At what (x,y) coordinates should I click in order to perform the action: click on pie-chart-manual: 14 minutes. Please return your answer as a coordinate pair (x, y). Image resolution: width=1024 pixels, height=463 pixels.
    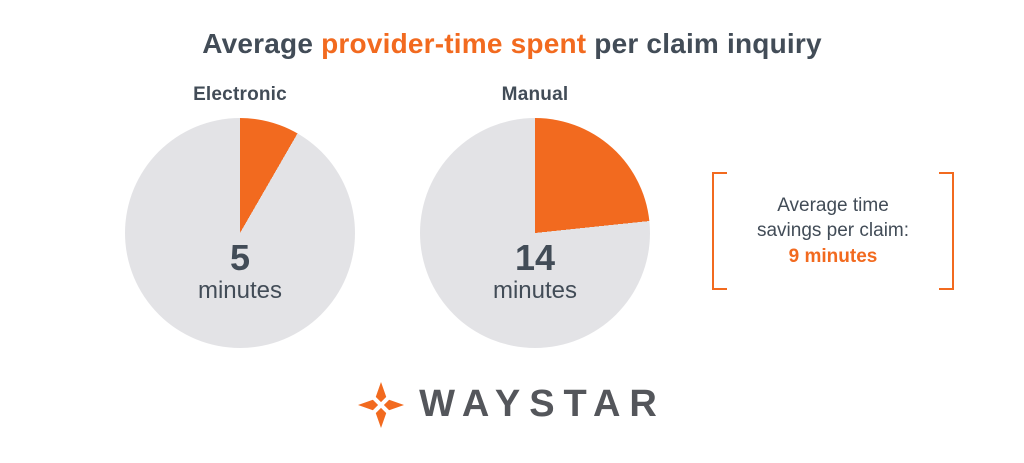
    Looking at the image, I should click on (535, 233).